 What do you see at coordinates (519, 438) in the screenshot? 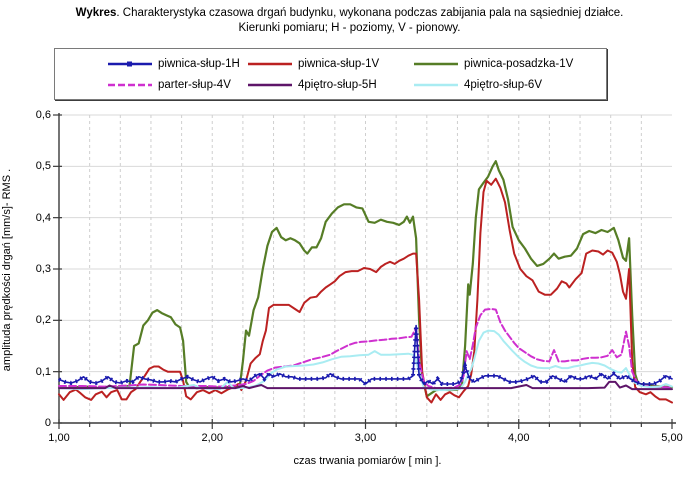
I see `x-tick-label: 4,00` at bounding box center [519, 438].